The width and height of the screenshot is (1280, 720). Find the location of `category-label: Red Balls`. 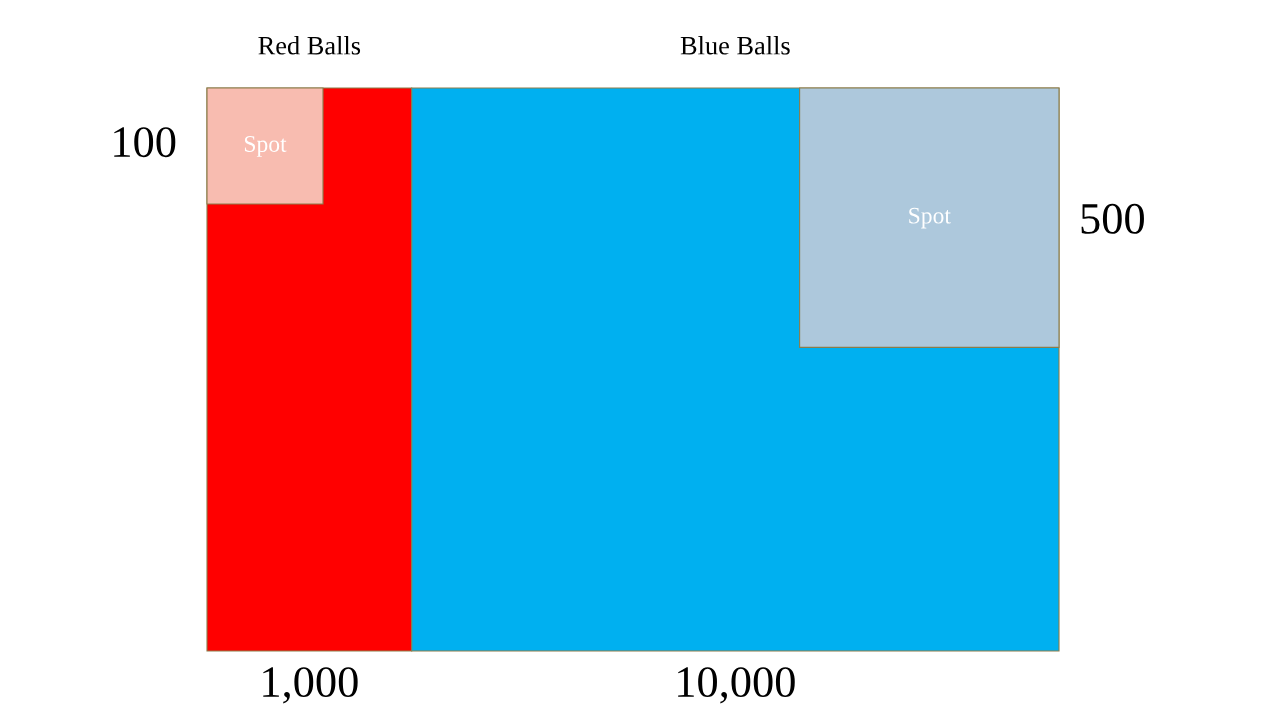

category-label: Red Balls is located at coordinates (309, 45).